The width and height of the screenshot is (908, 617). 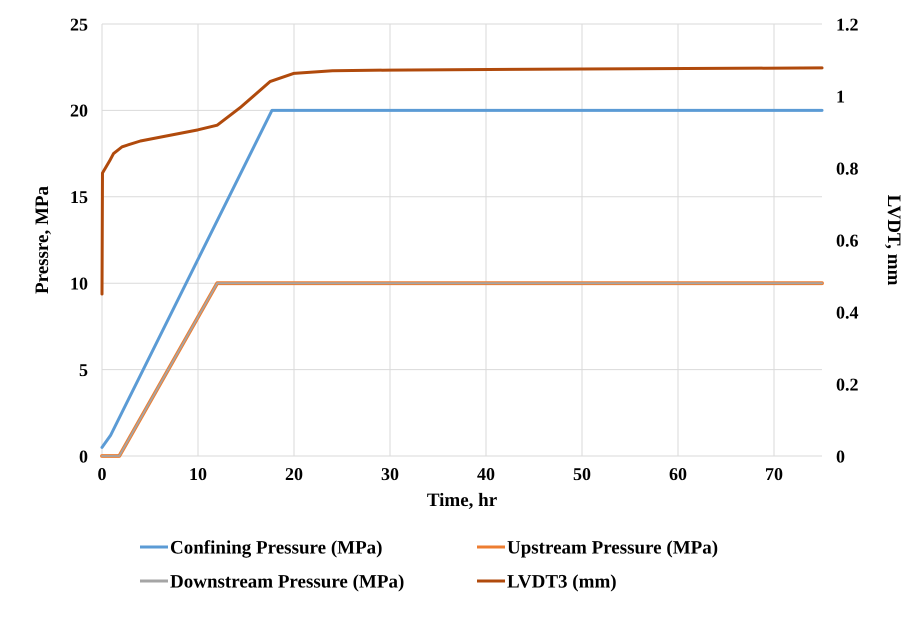 What do you see at coordinates (83, 456) in the screenshot?
I see `y-tick-label: 0` at bounding box center [83, 456].